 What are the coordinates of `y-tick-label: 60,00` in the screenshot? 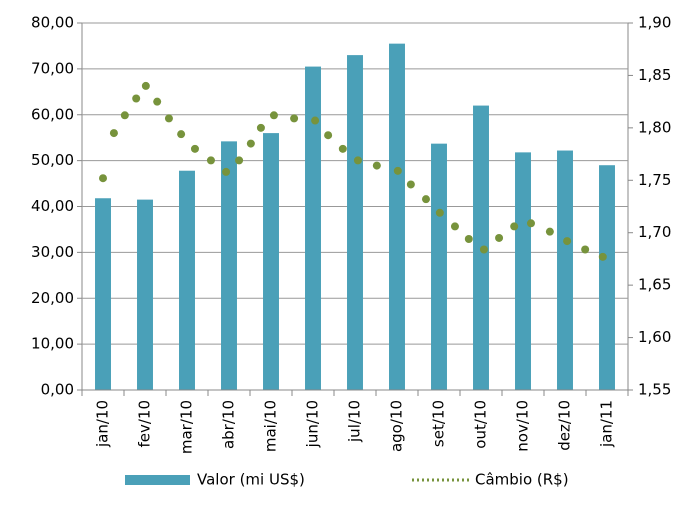 It's located at (52, 114).